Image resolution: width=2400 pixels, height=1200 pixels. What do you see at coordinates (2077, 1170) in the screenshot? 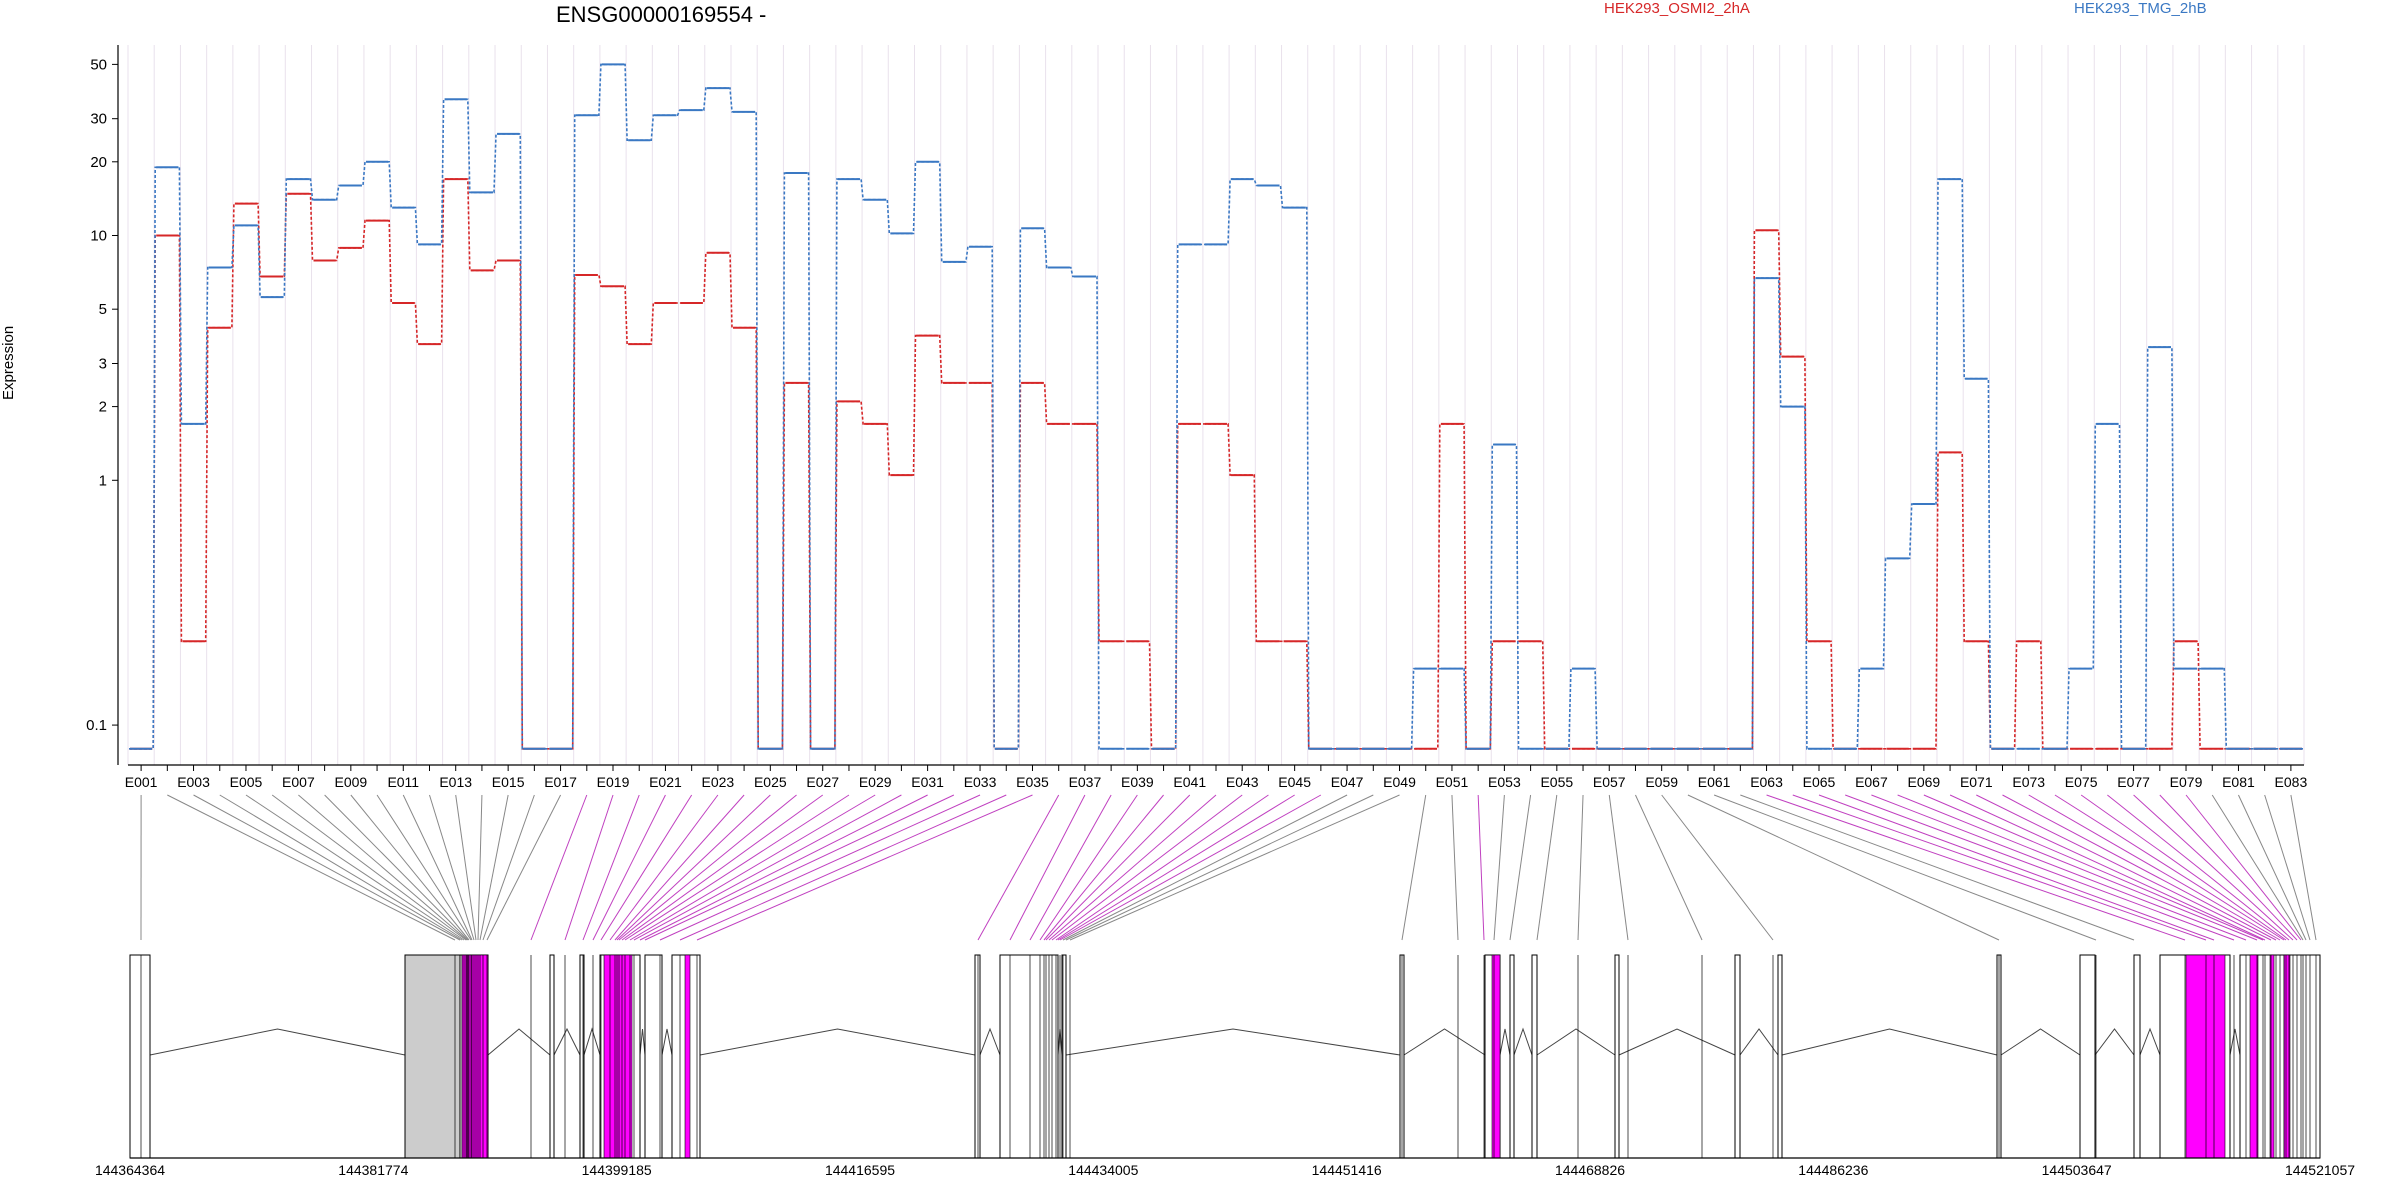
I see `genomic-tick-label: 144503647` at bounding box center [2077, 1170].